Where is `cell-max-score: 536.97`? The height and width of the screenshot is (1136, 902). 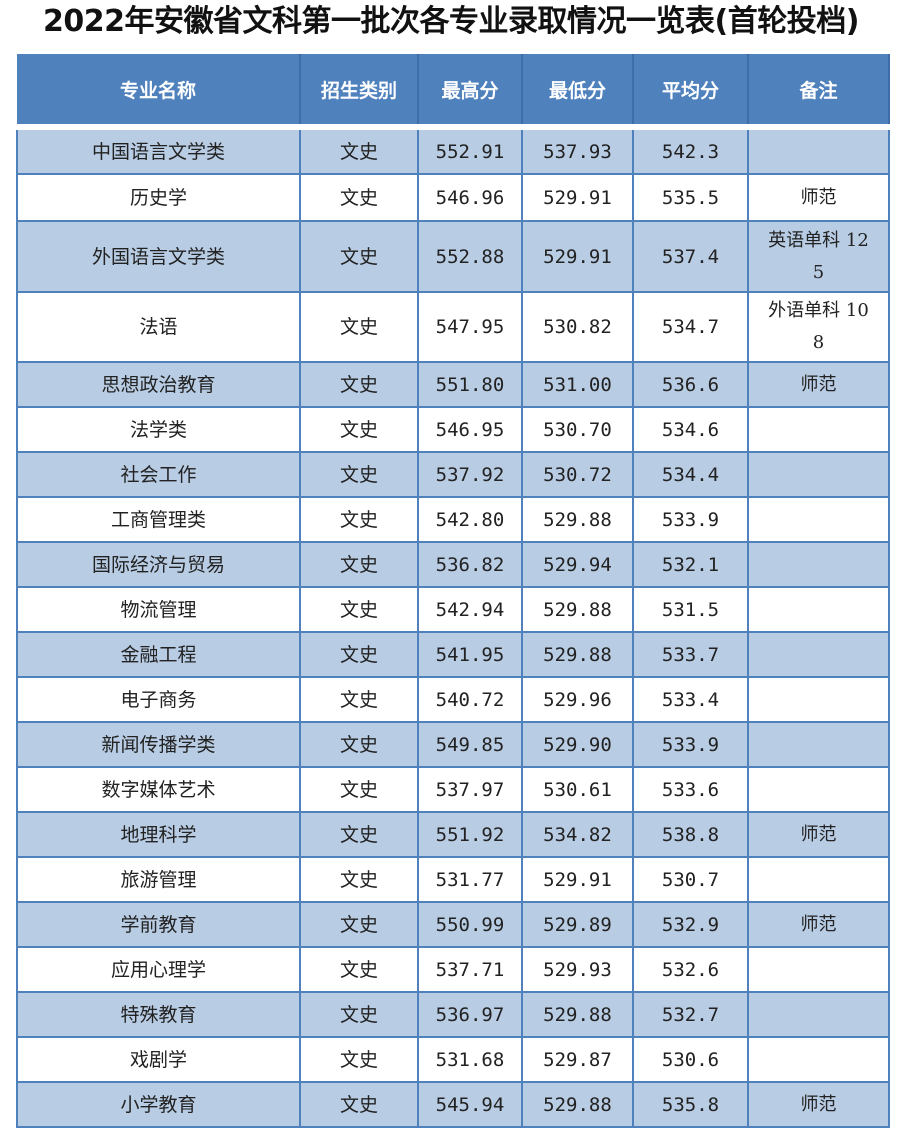
cell-max-score: 536.97 is located at coordinates (470, 1014).